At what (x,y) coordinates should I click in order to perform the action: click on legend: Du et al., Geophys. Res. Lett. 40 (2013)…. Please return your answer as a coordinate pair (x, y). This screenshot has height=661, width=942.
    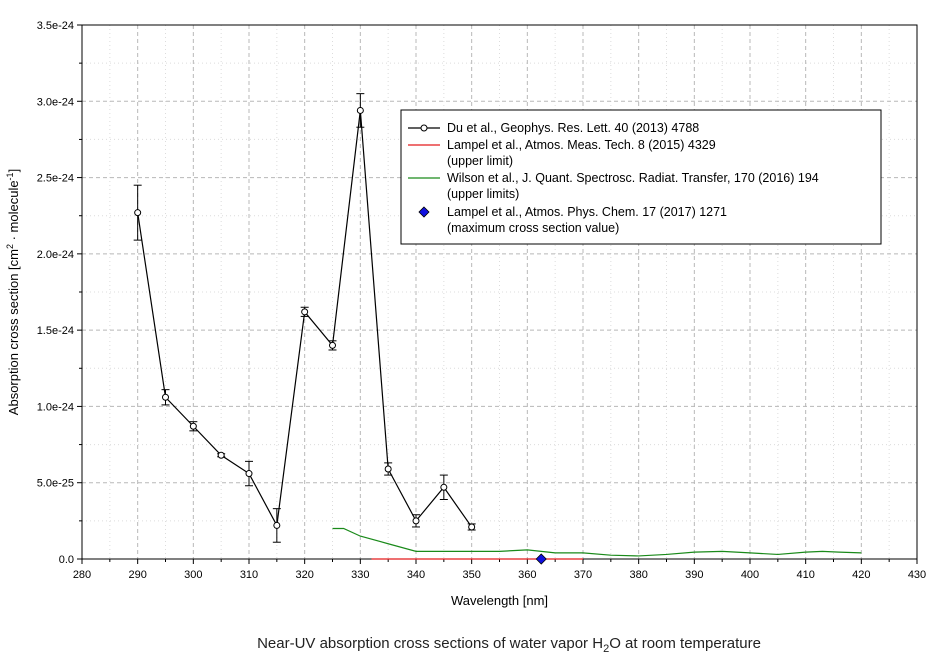
    Looking at the image, I should click on (641, 177).